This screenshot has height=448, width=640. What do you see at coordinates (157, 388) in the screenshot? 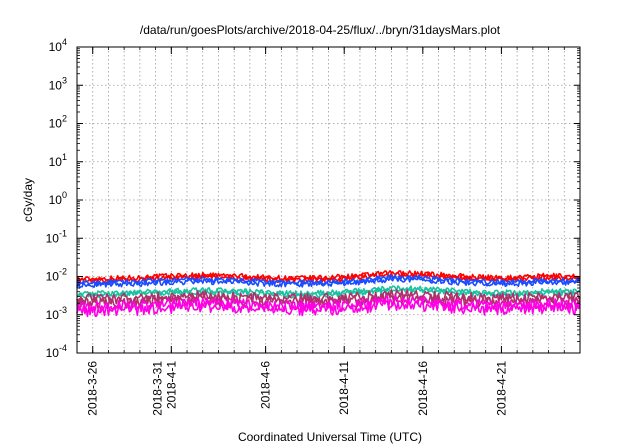
I see `x-tick-label: 2018-3-31` at bounding box center [157, 388].